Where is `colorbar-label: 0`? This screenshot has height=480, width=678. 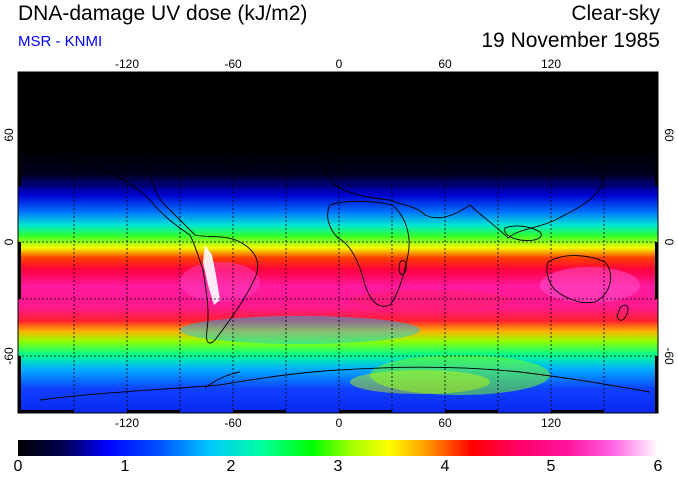
colorbar-label: 0 is located at coordinates (18, 466).